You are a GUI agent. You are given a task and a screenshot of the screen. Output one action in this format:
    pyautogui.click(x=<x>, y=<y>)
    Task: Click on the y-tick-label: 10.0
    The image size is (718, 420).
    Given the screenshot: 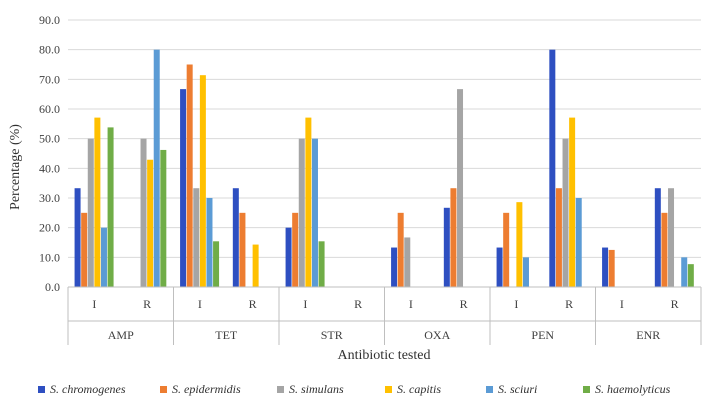 What is the action you would take?
    pyautogui.click(x=49, y=257)
    